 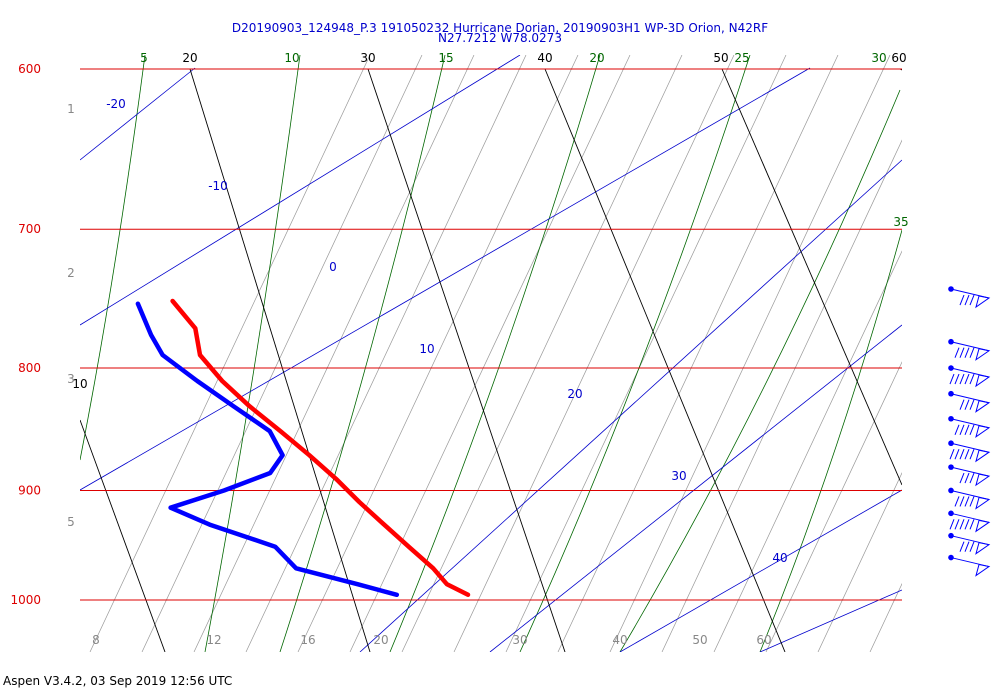 What do you see at coordinates (878, 58) in the screenshot?
I see `moist-adiabat-label: 30` at bounding box center [878, 58].